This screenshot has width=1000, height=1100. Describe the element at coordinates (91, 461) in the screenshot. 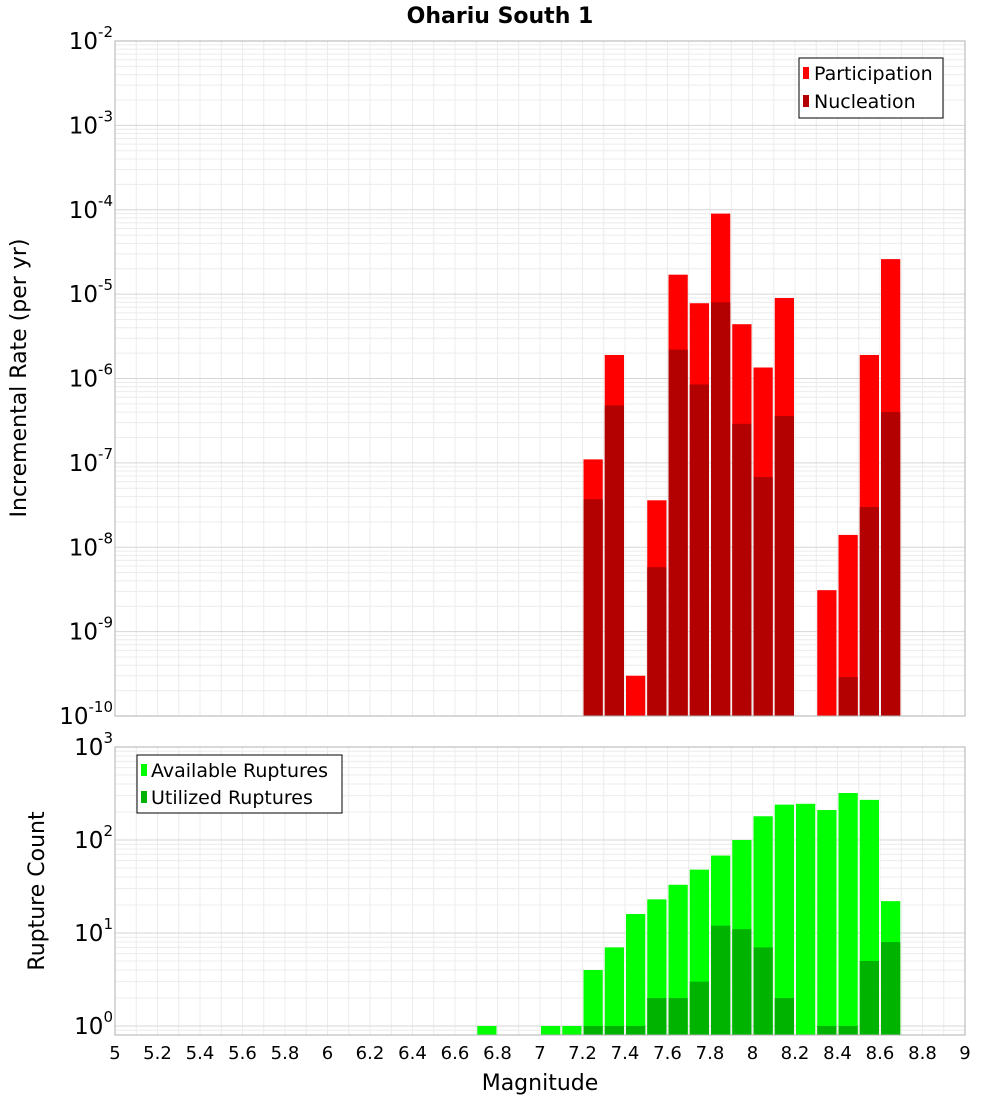

I see `y-tick-label: 10⁻⁷` at that location.